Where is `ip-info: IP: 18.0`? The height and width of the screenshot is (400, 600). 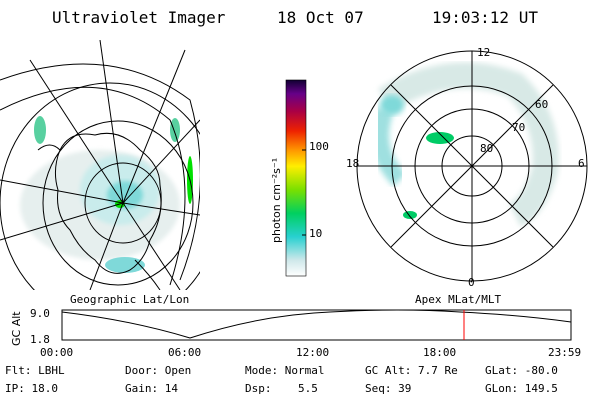
ip-info: IP: 18.0 is located at coordinates (31, 388).